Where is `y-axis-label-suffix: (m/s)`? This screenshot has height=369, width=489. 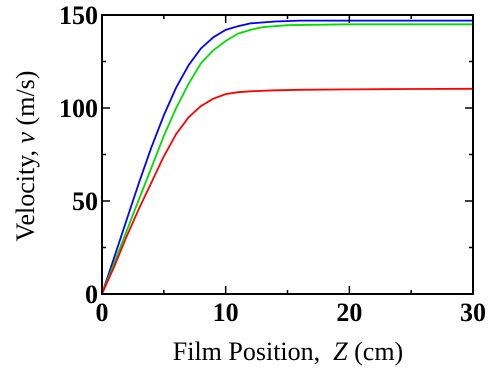 y-axis-label-suffix: (m/s) is located at coordinates (25, 101).